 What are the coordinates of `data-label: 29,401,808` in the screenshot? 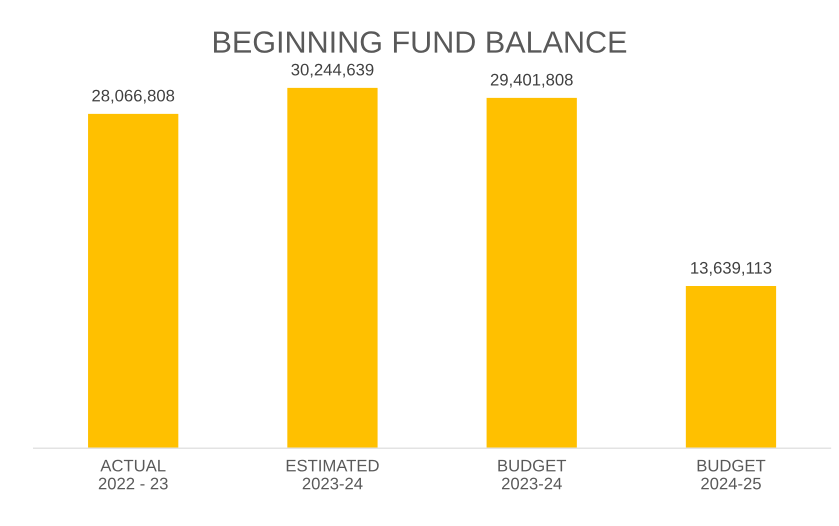 It's located at (531, 81).